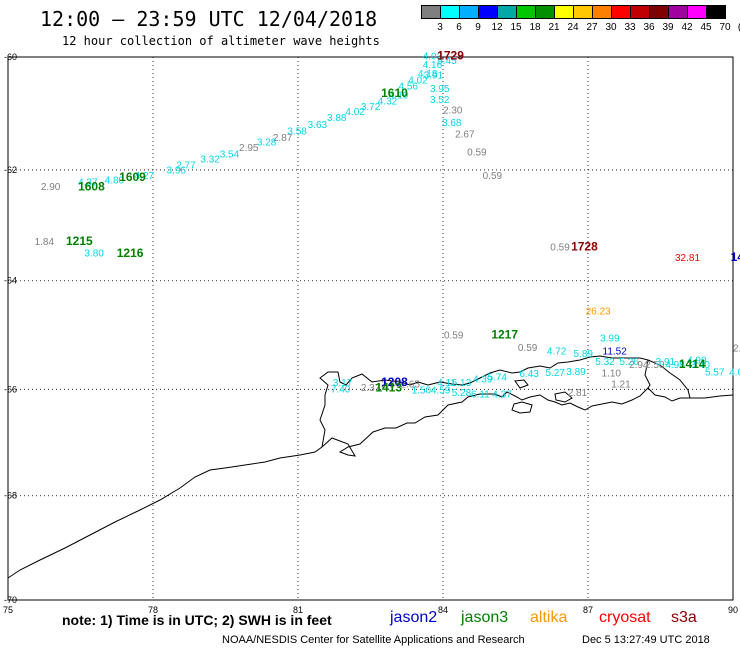  Describe the element at coordinates (10, 281) in the screenshot. I see `lat-tick-label: -64` at that location.